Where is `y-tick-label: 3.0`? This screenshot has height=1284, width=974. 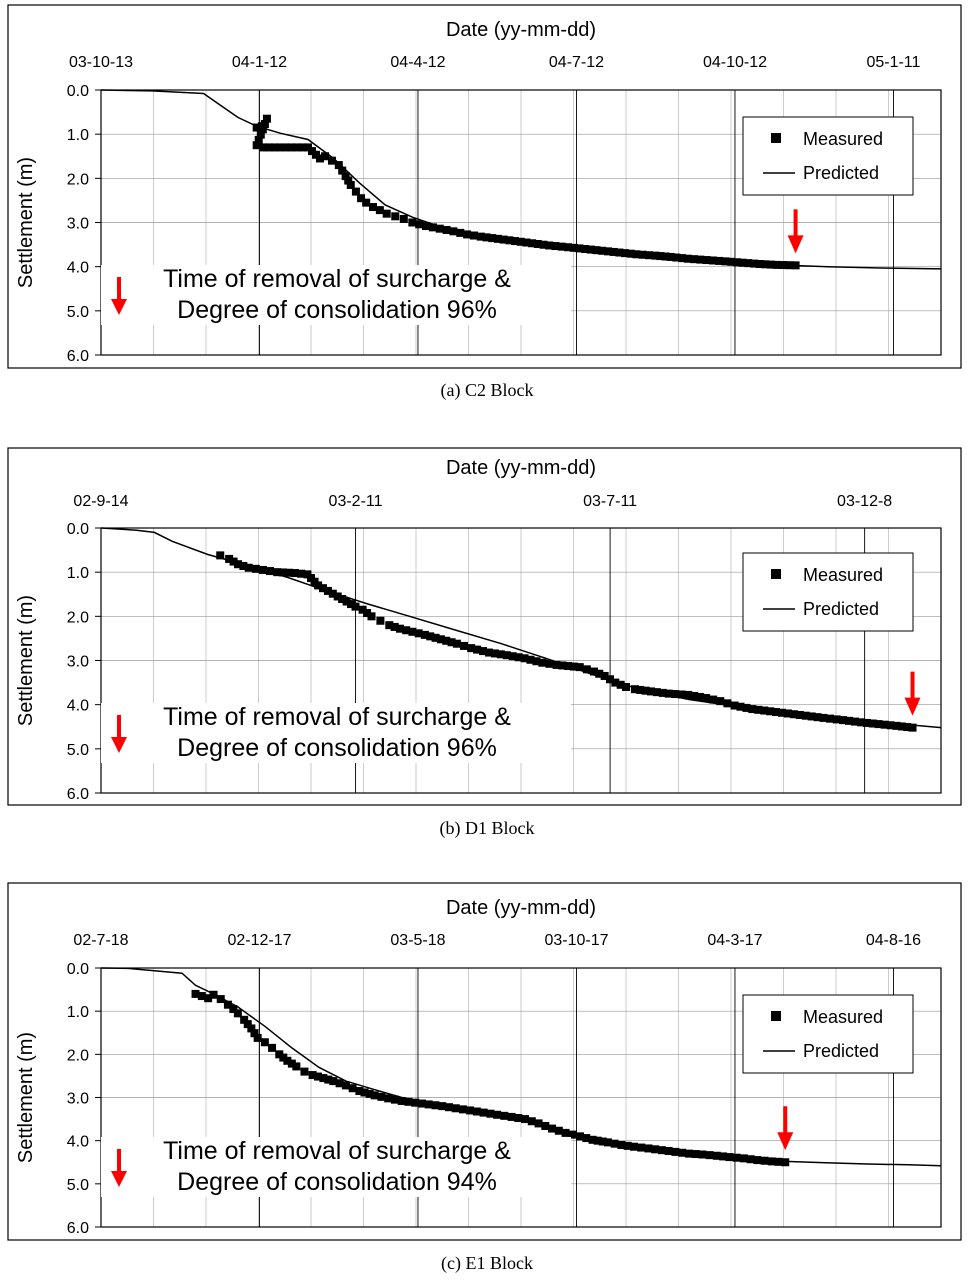 y-tick-label: 3.0 is located at coordinates (78, 224).